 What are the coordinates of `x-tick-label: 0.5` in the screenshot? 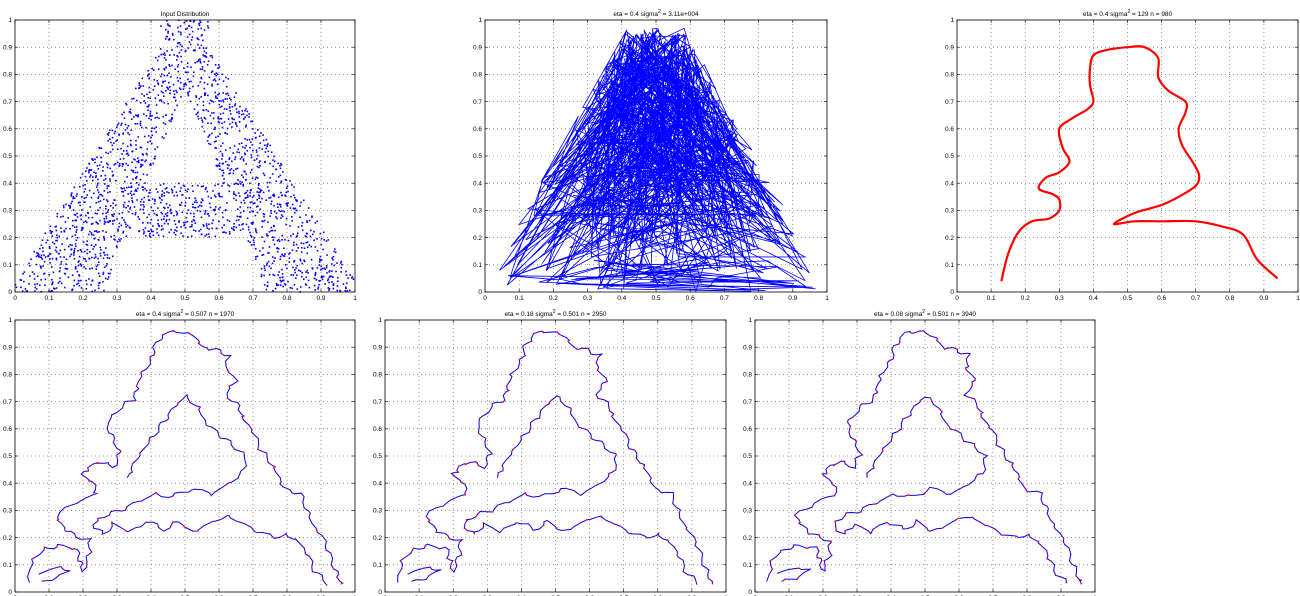 It's located at (1127, 298).